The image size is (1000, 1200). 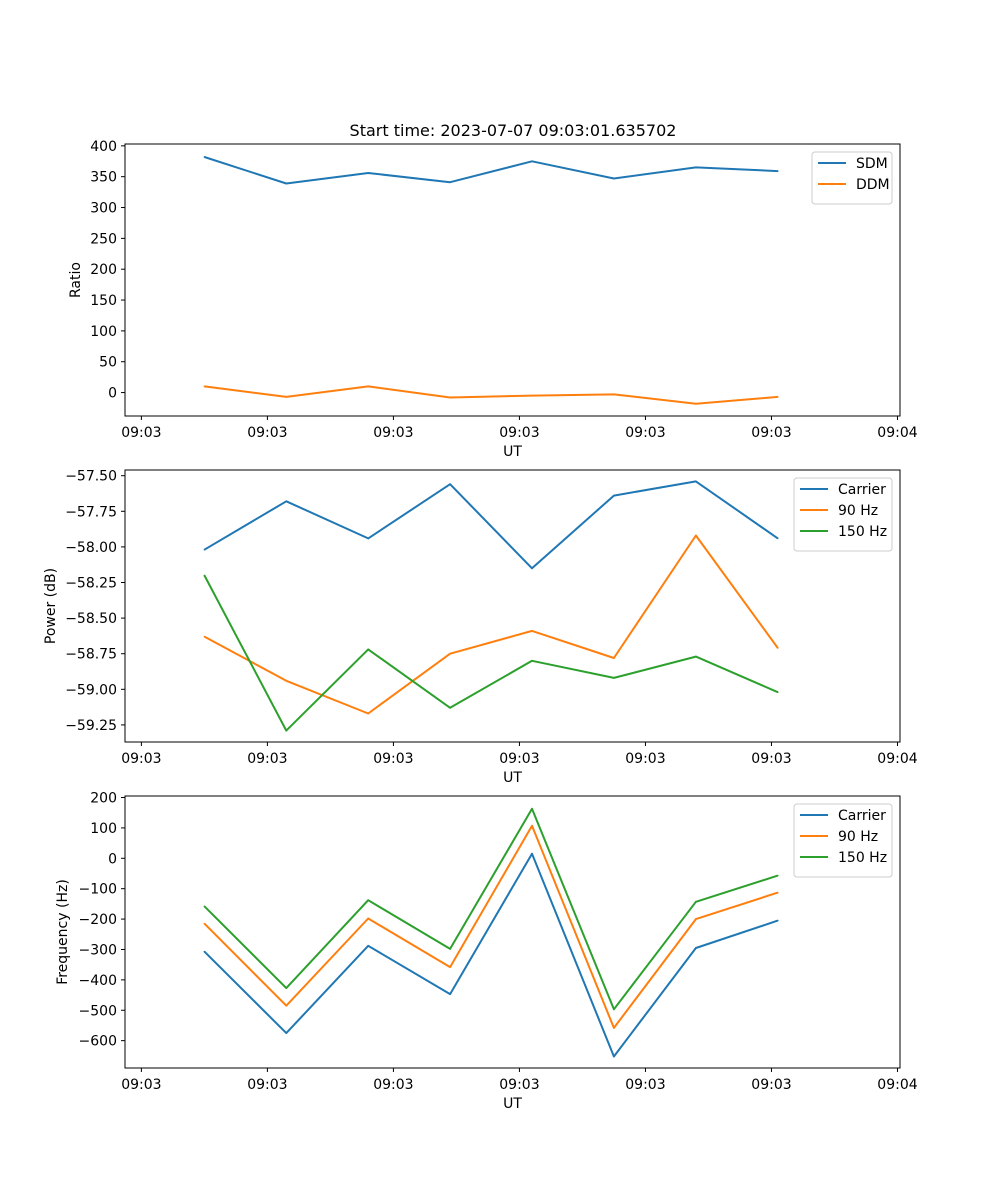 What do you see at coordinates (91, 619) in the screenshot?
I see `y-tick-label: −58.50` at bounding box center [91, 619].